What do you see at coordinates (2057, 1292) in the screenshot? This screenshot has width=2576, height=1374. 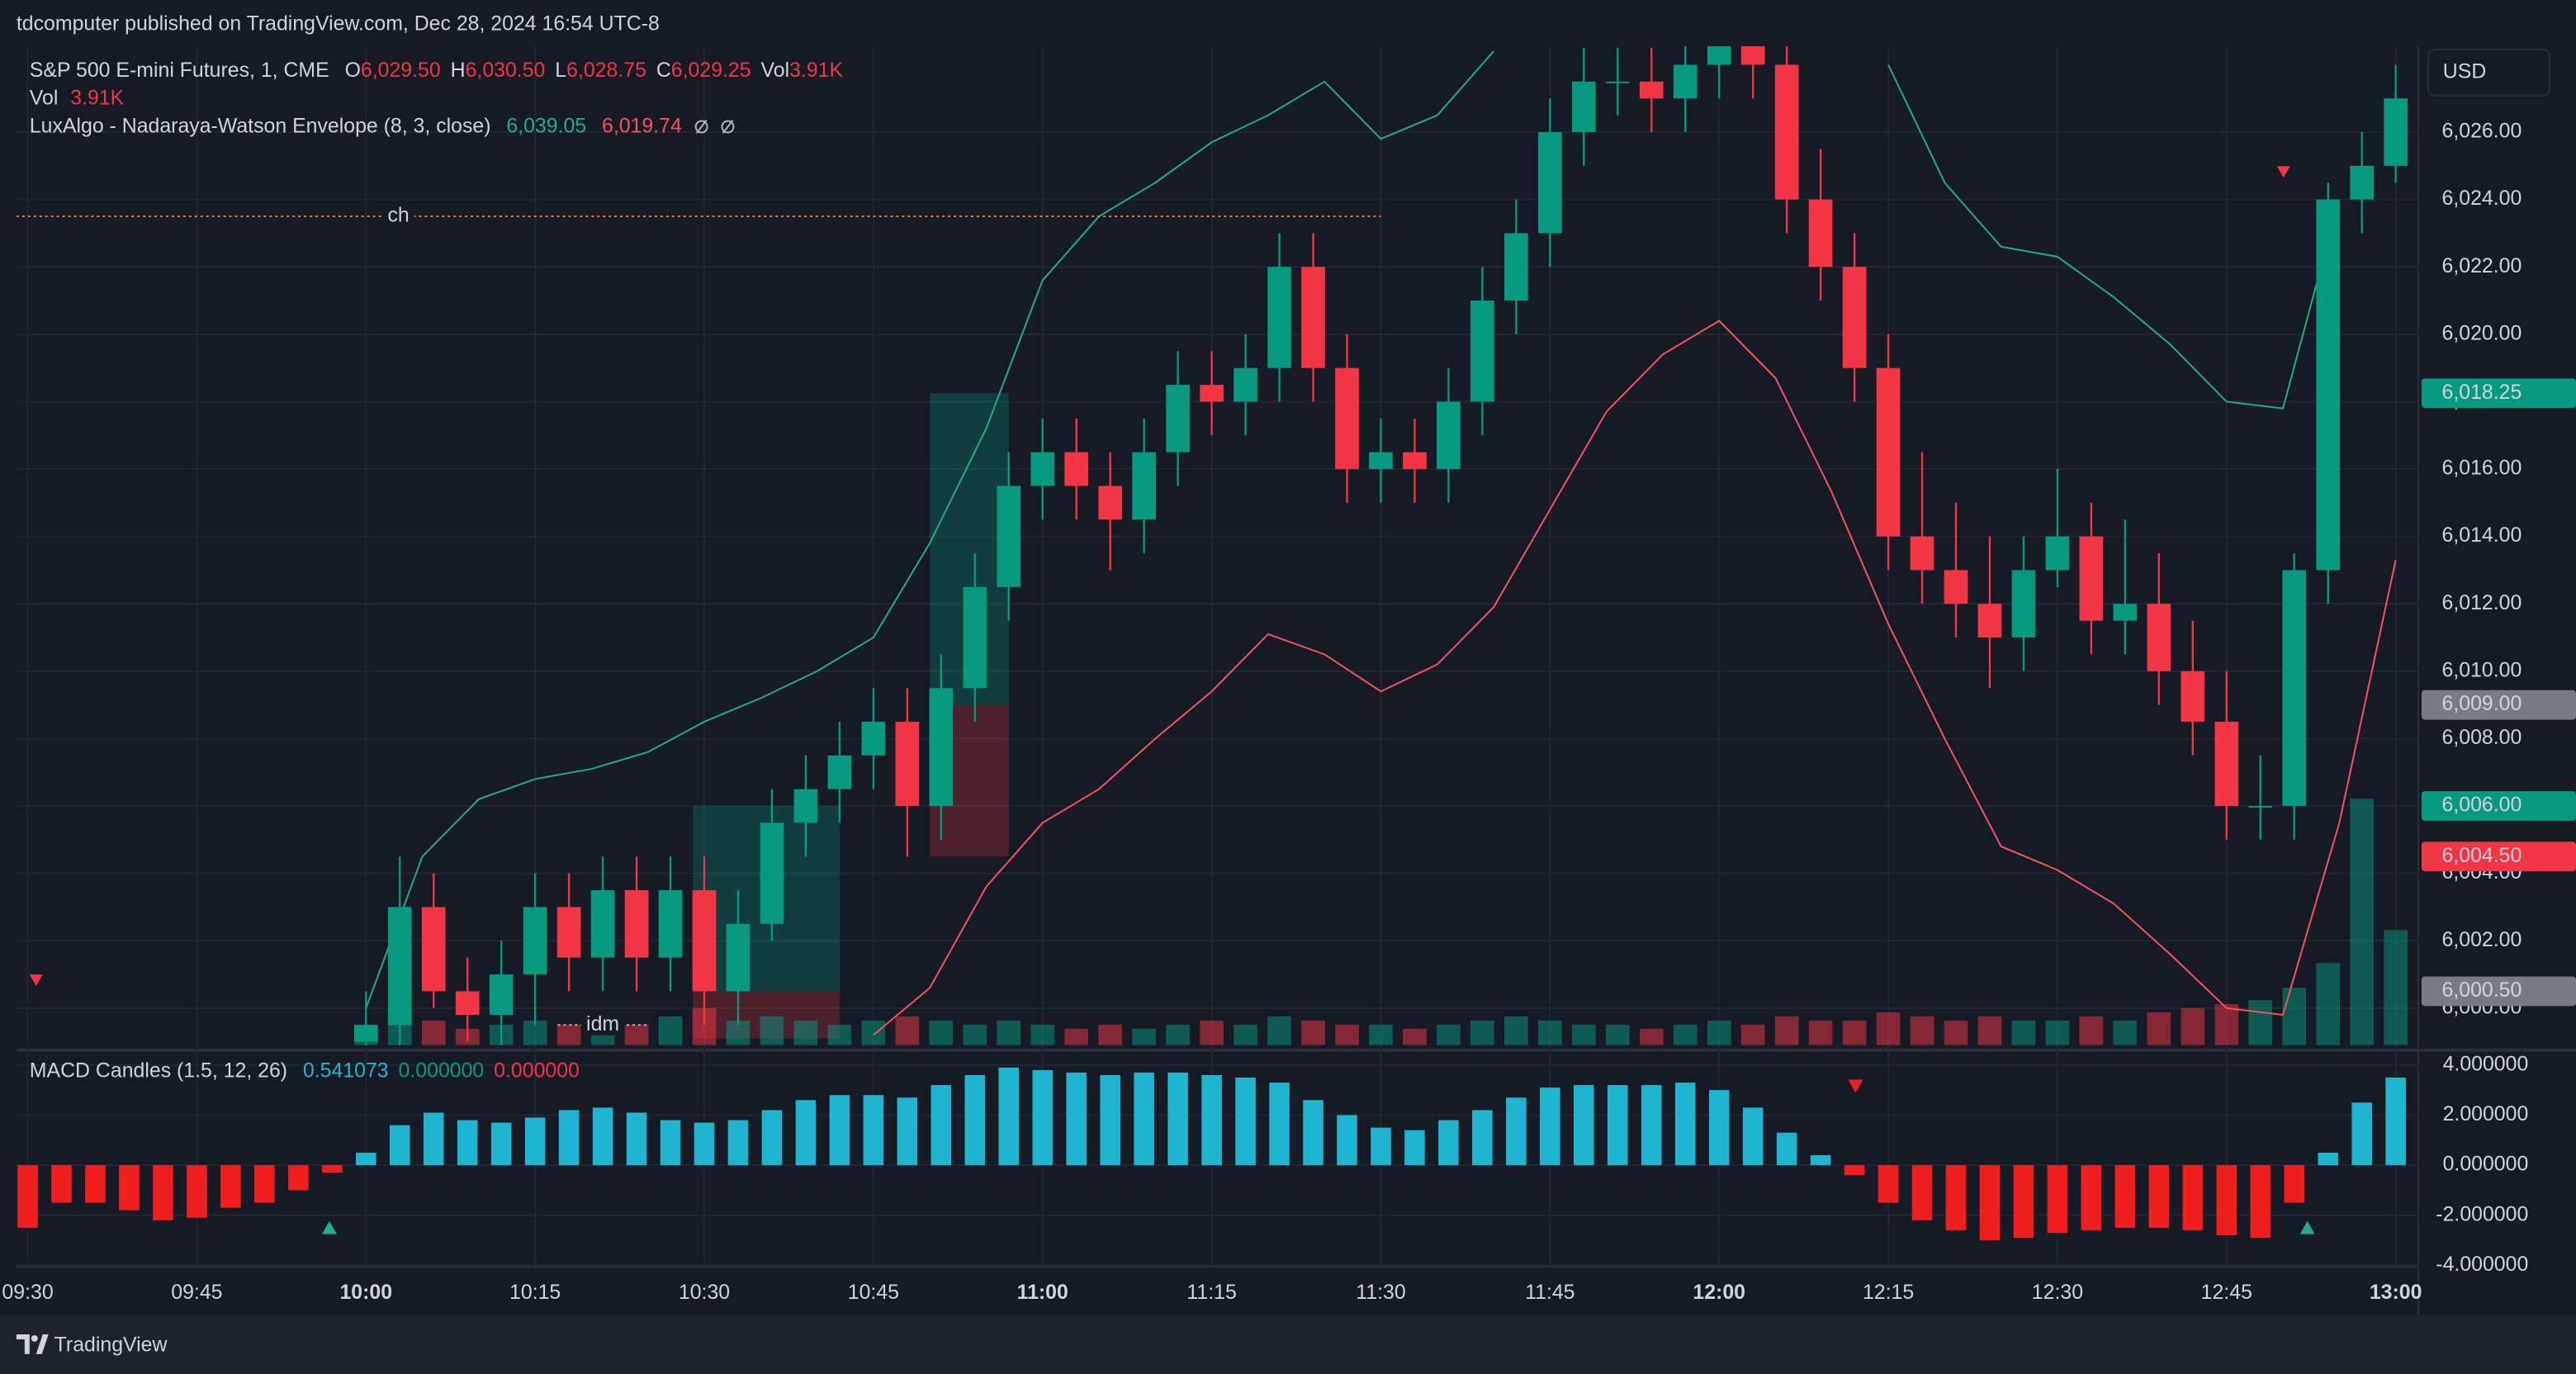 I see `x-tick-label: 12:30` at bounding box center [2057, 1292].